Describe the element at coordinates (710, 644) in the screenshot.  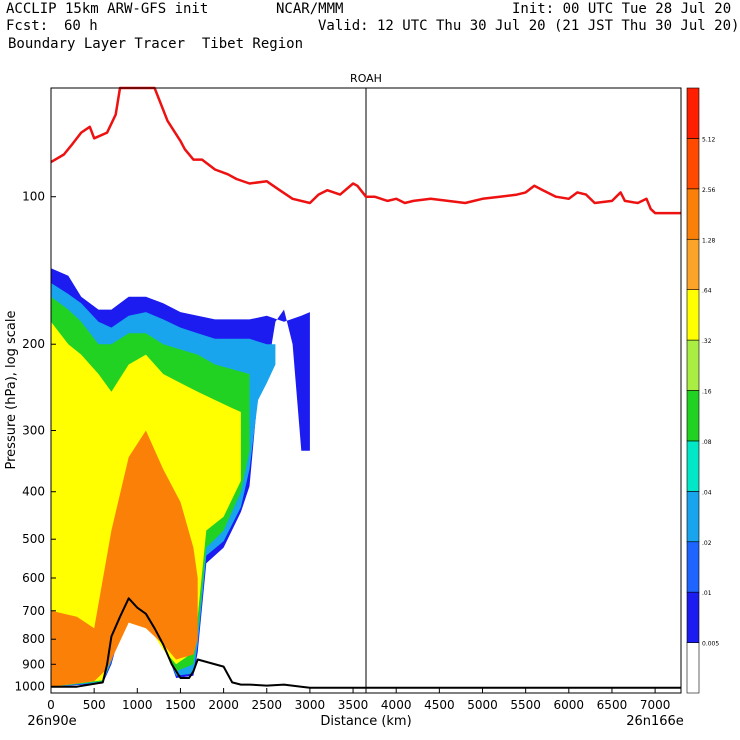
I see `colorbar-label: 0.005` at that location.